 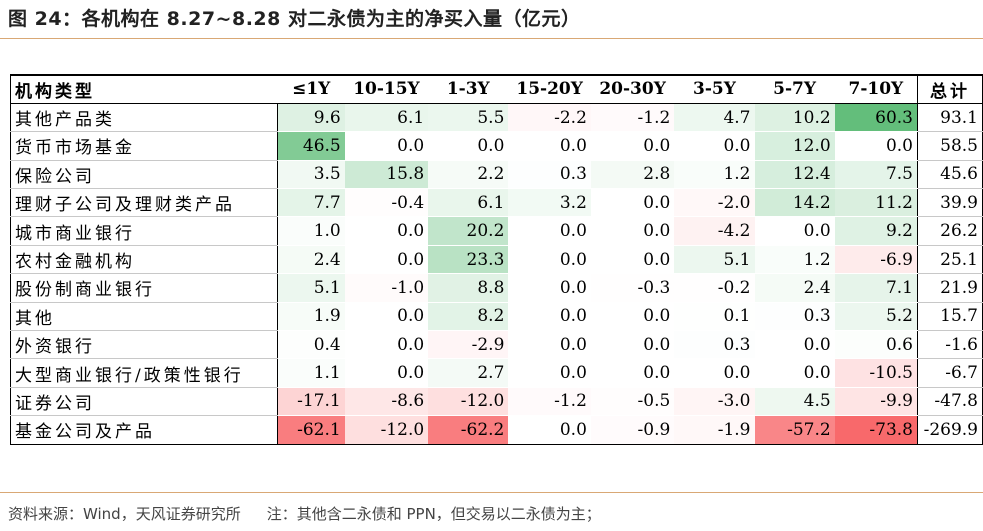 What do you see at coordinates (386, 175) in the screenshot?
I see `value-cell: 15.8` at bounding box center [386, 175].